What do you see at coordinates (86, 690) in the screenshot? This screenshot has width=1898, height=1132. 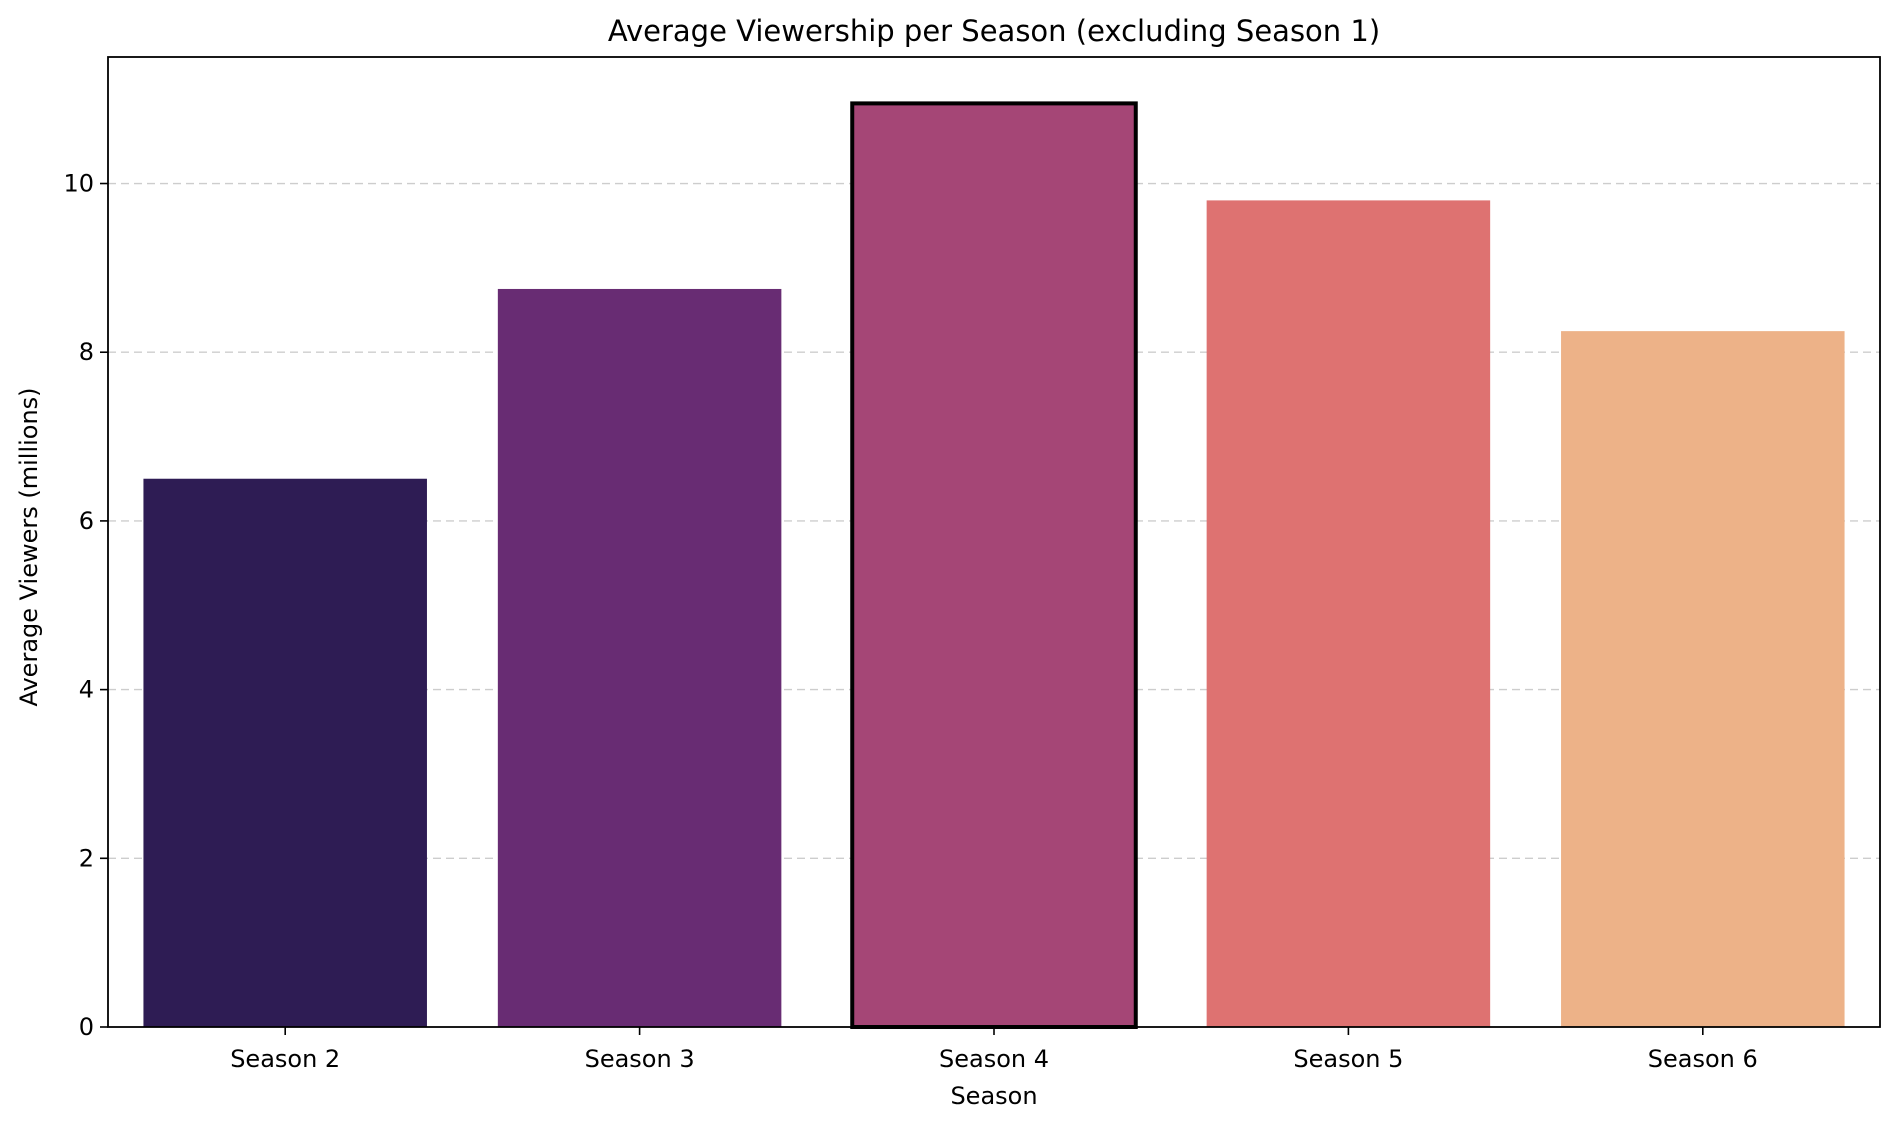 I see `y-tick-label-4: 4` at bounding box center [86, 690].